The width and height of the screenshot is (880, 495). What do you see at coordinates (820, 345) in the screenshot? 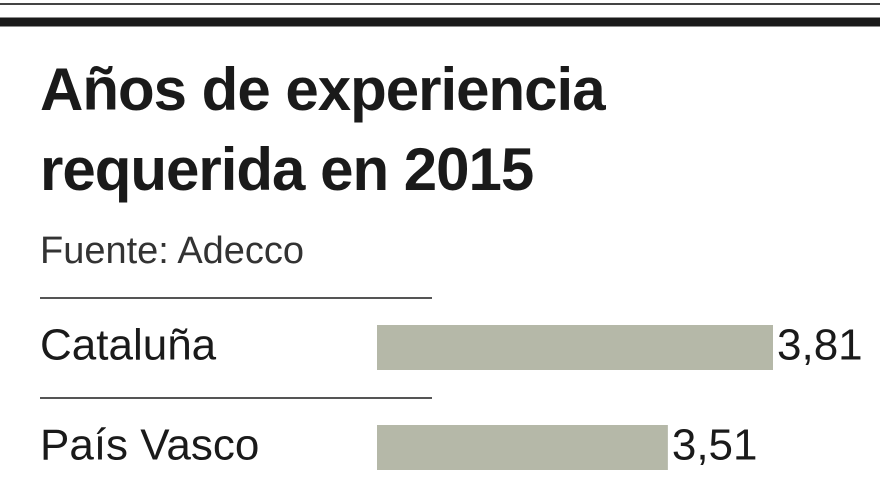
I see `value-label: 3,81` at bounding box center [820, 345].